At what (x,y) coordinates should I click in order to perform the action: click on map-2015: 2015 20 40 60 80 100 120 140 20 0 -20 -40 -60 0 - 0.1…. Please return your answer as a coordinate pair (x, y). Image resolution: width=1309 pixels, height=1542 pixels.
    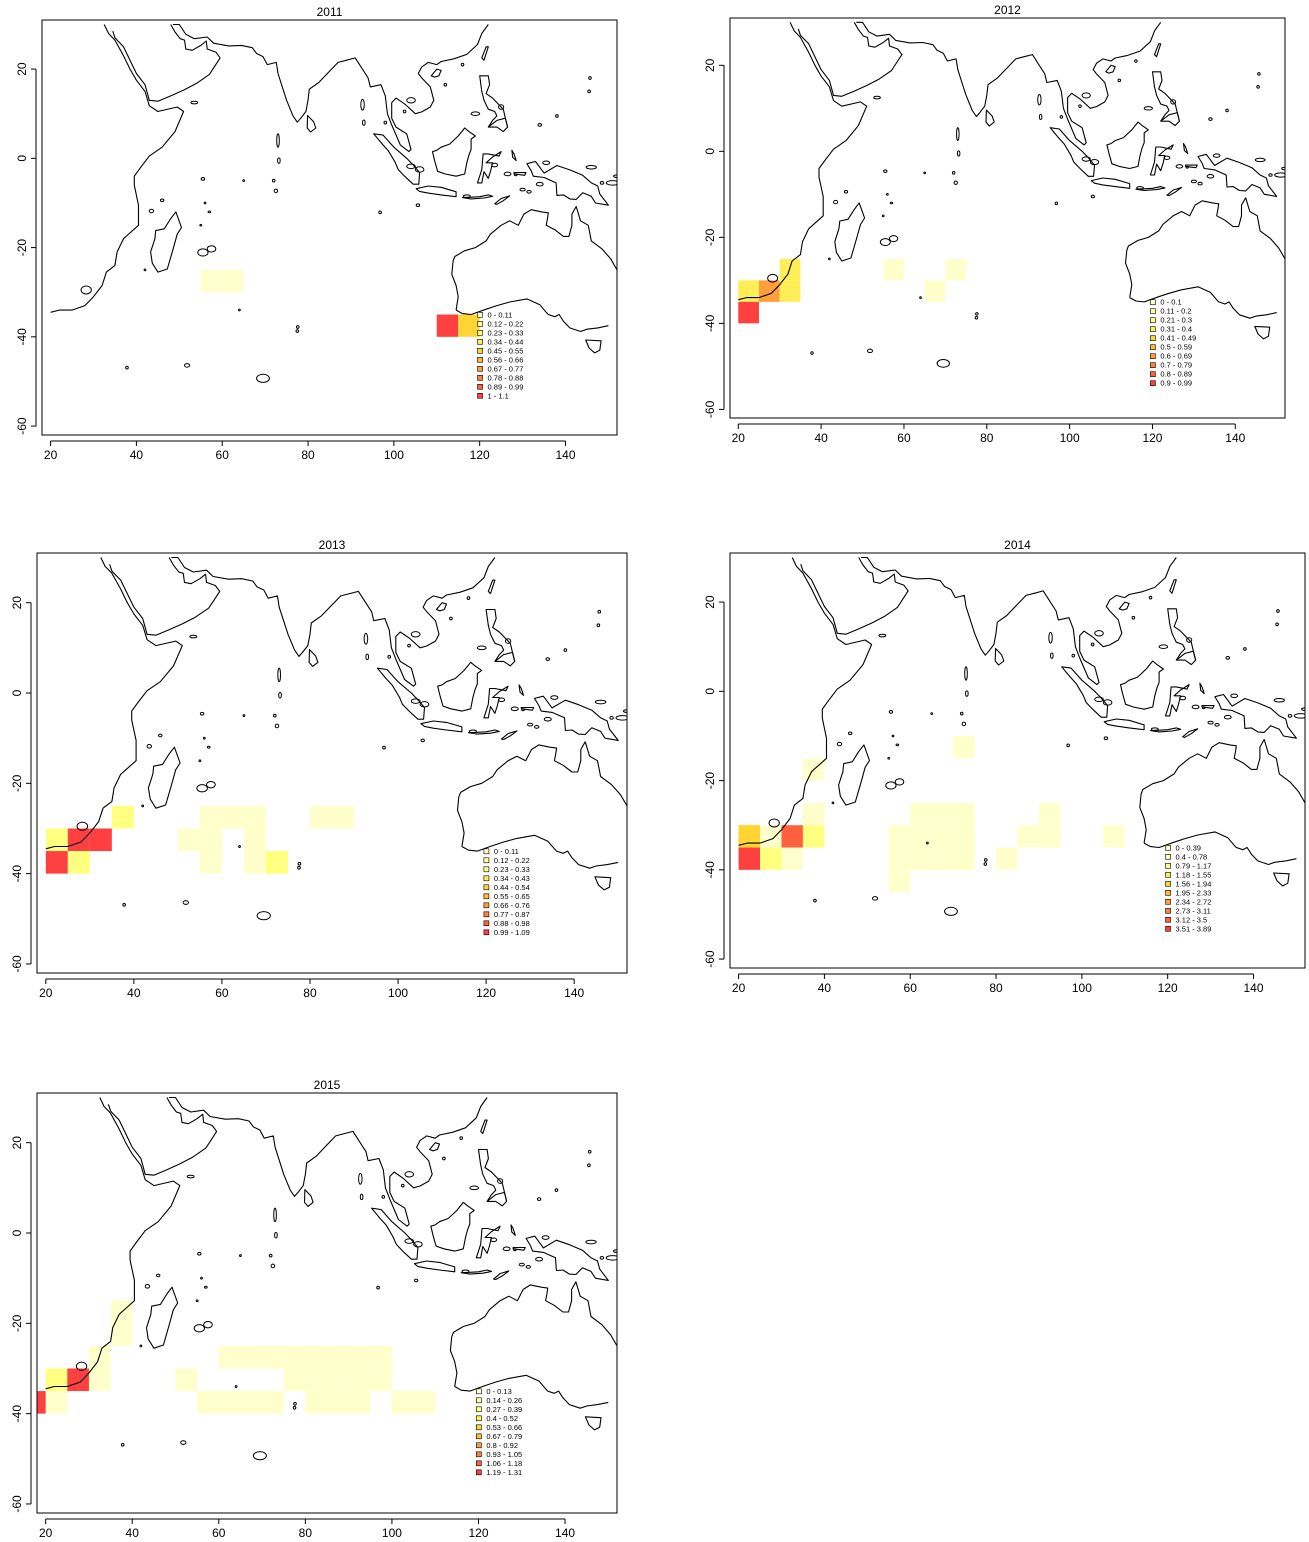
    Looking at the image, I should click on (310, 1309).